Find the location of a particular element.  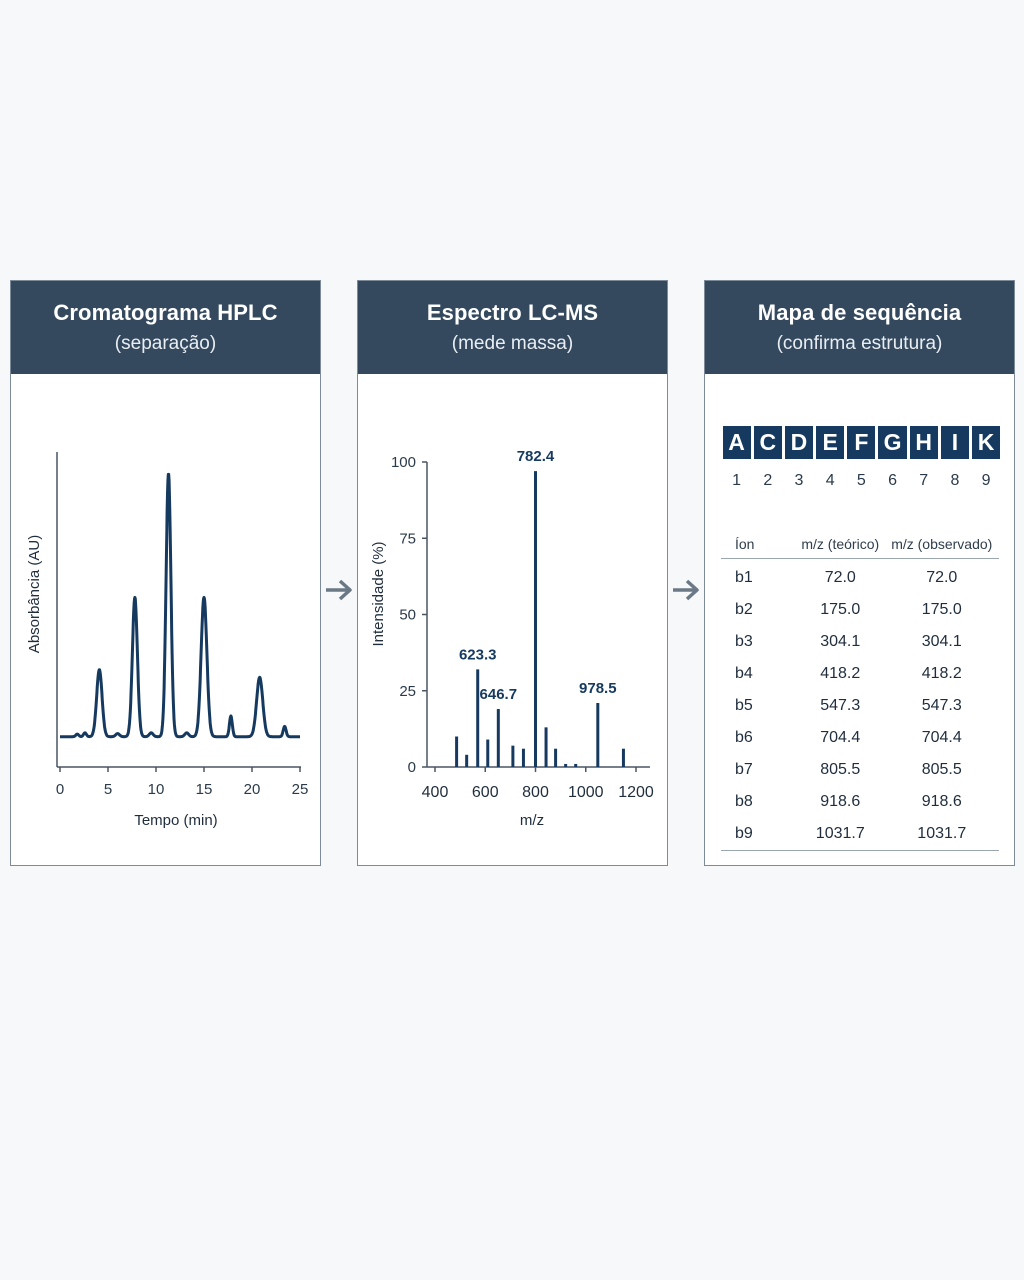

x-axis-label: Tempo (min) is located at coordinates (175, 820).